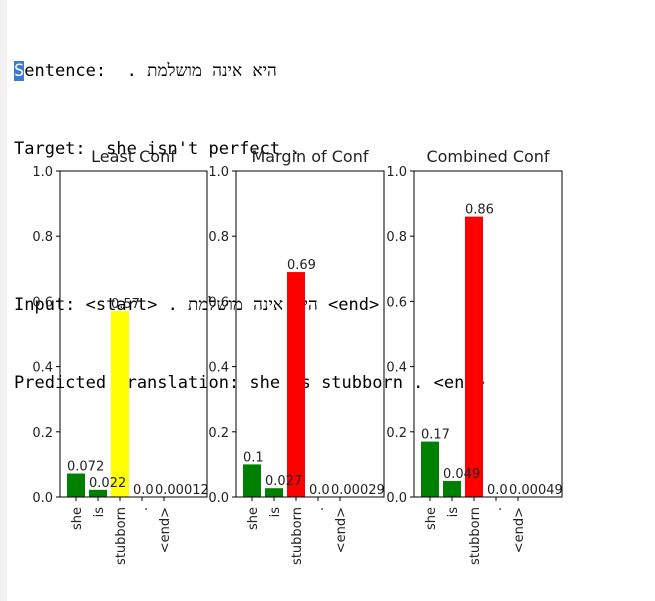  I want to click on target-text: she isn't perfect ., so click(203, 149).